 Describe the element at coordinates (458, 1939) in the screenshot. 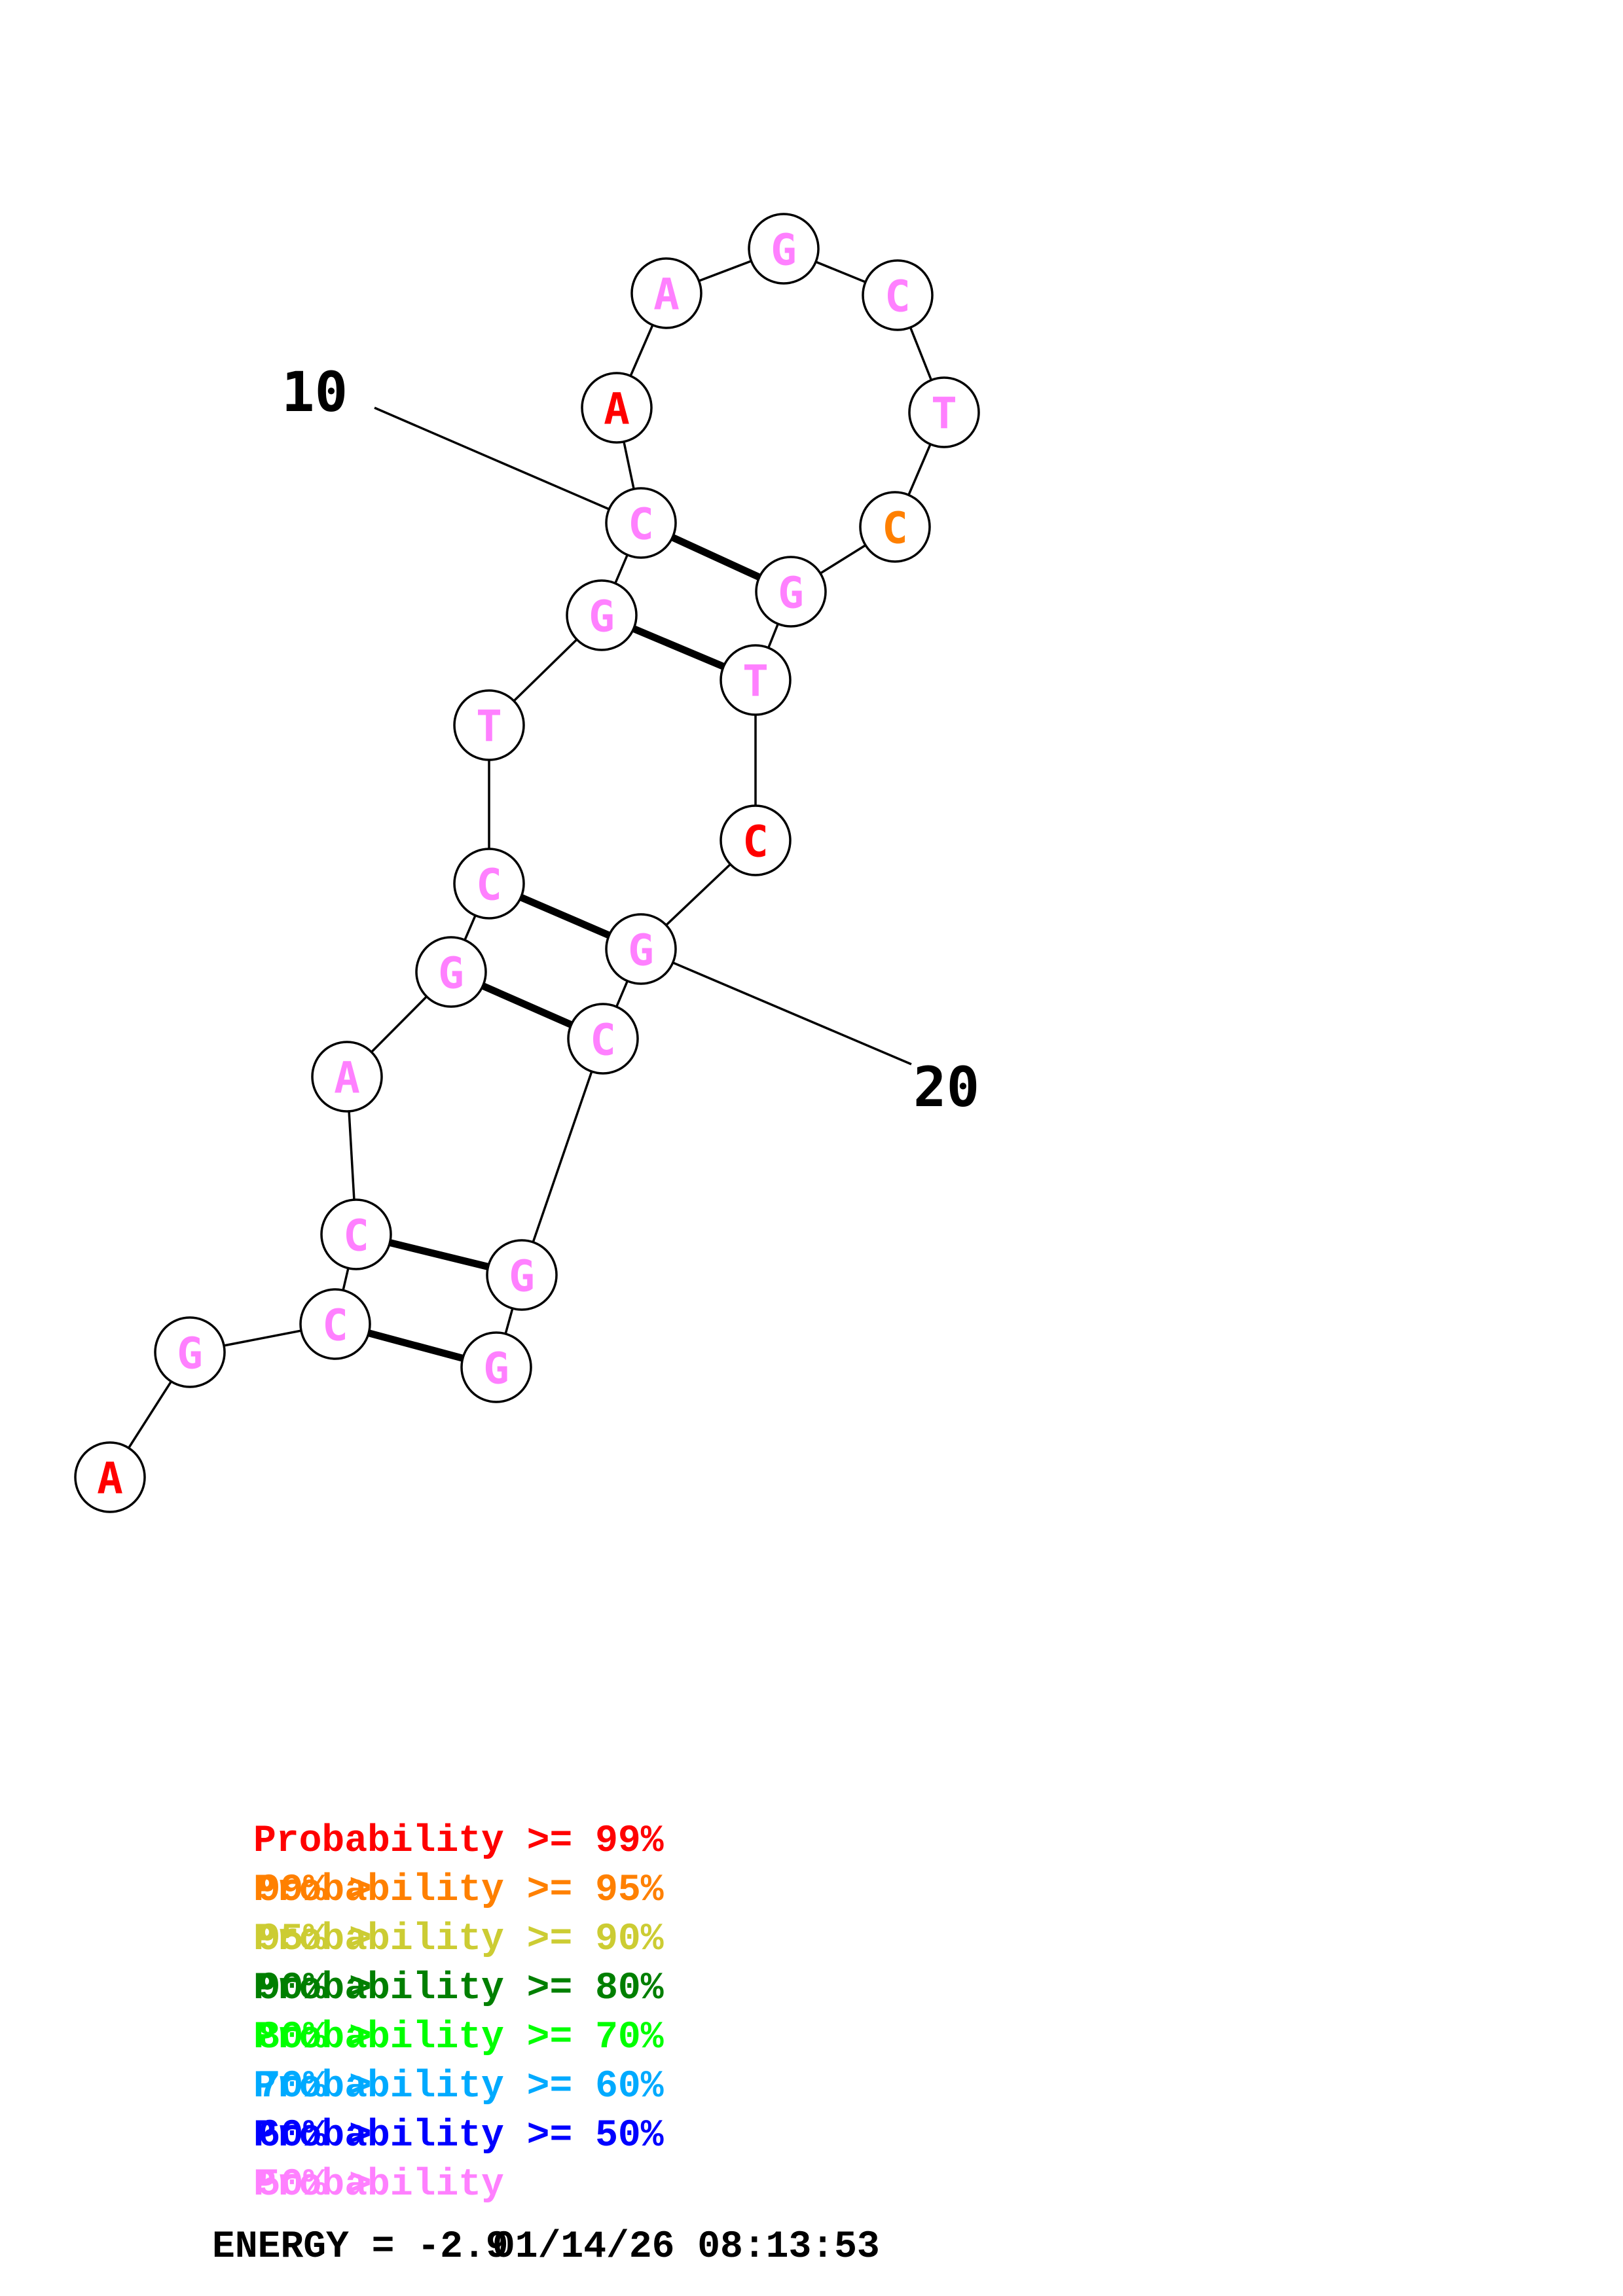

I see `legend-text: Probability >= 90%` at that location.